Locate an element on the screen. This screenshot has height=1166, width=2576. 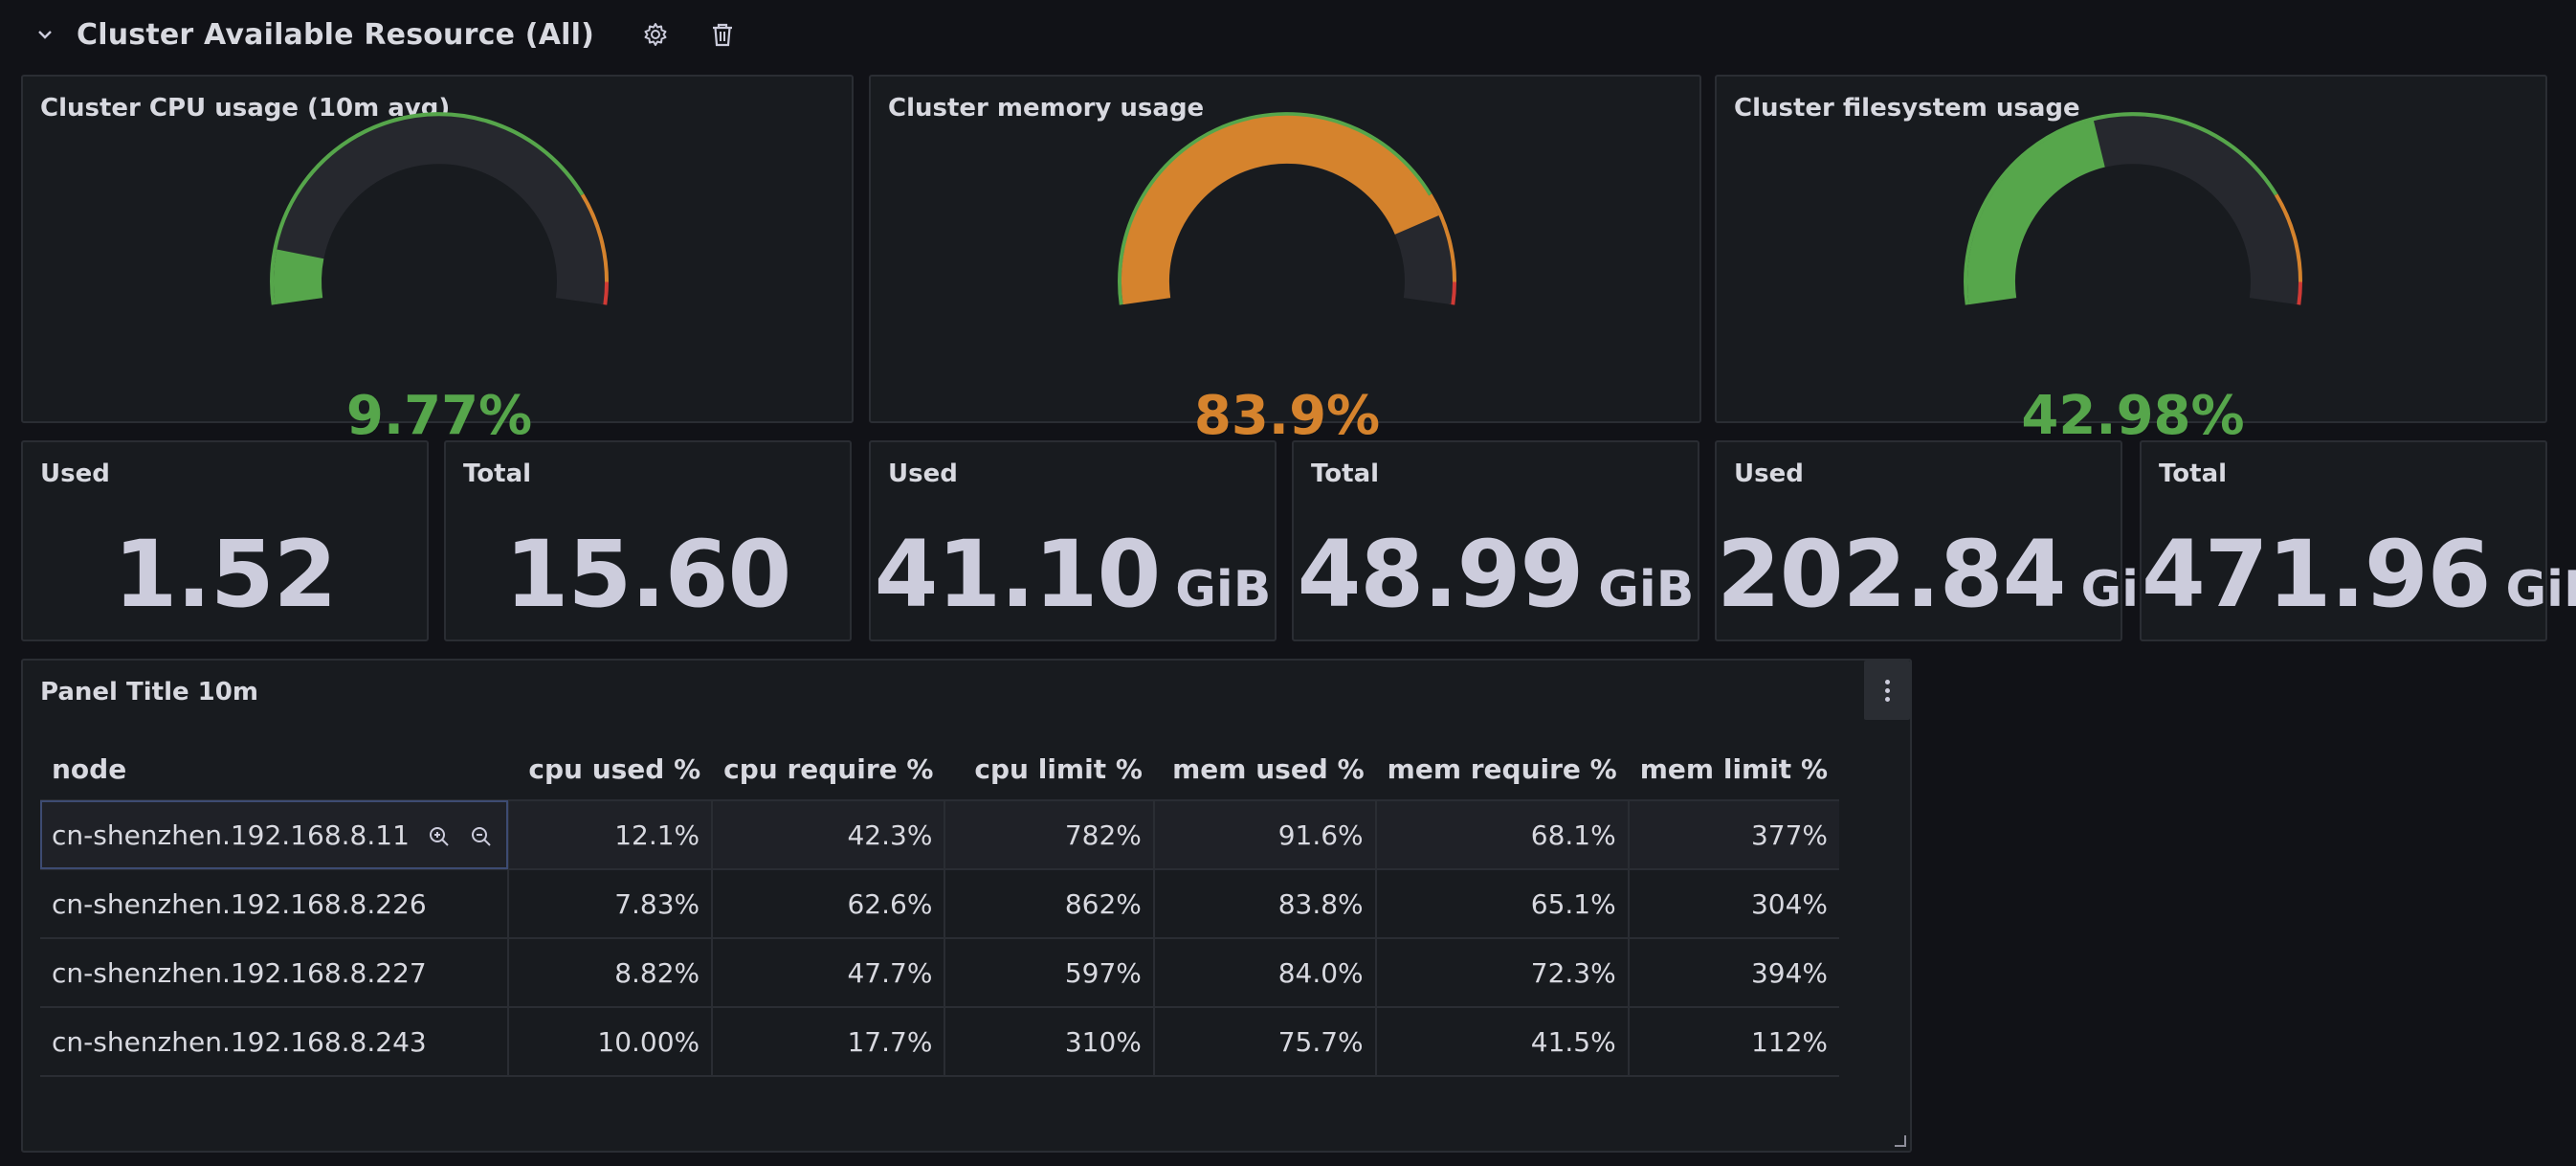
gauge-value: 83.9% is located at coordinates (1287, 416).